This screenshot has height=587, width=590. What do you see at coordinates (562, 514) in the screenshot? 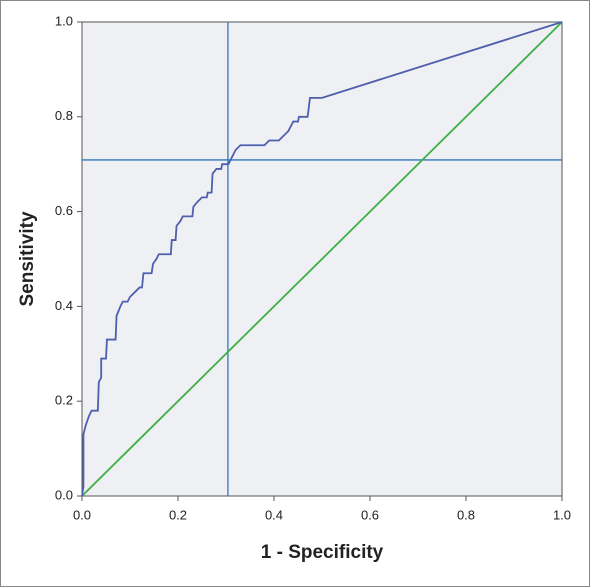
I see `x-tick-label: 1.0` at bounding box center [562, 514].